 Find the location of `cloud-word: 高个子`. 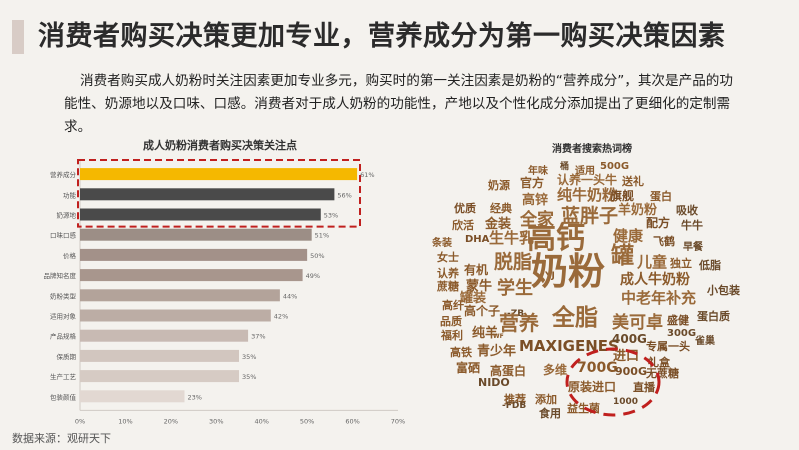

cloud-word: 高个子 is located at coordinates (482, 311).